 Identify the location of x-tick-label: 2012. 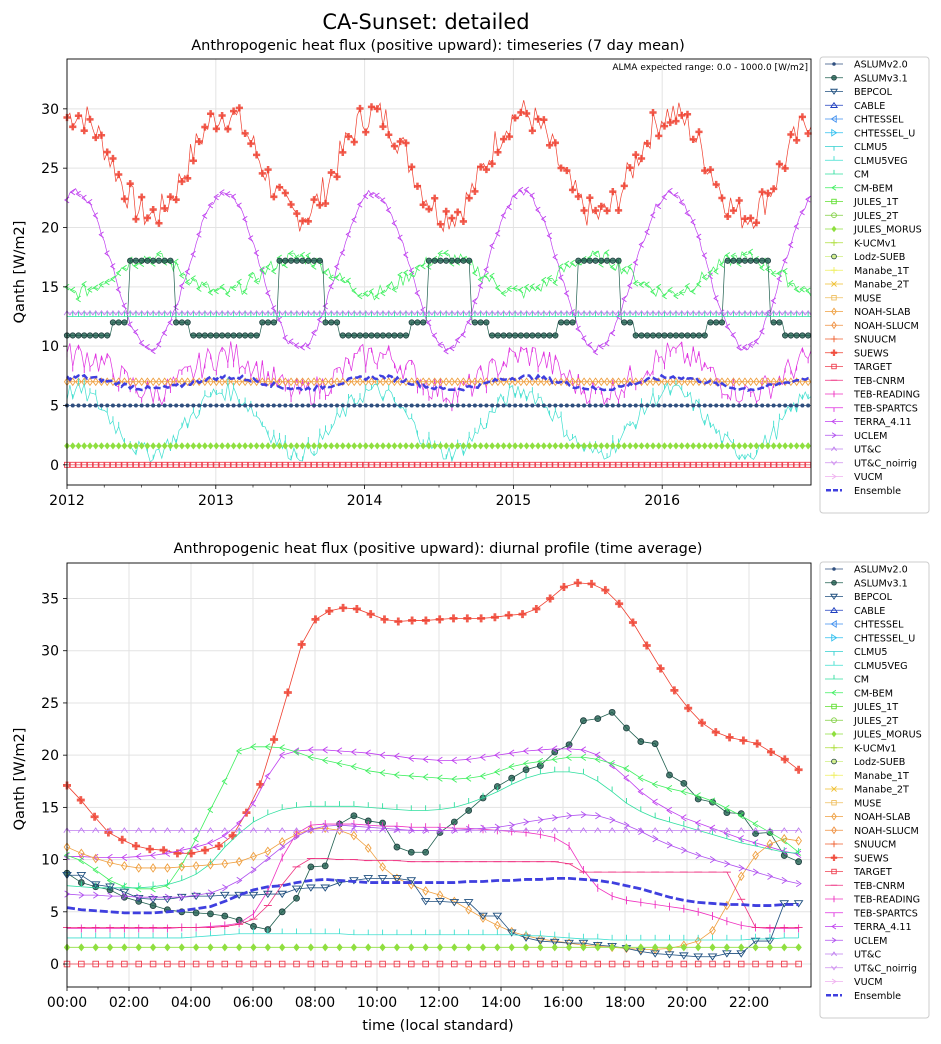
(67, 501).